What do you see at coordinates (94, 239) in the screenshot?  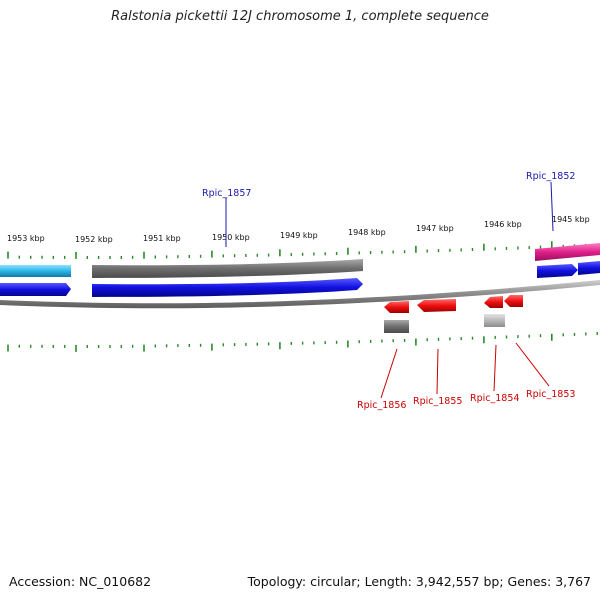 I see `scale-label-1952: 1952 kbp` at bounding box center [94, 239].